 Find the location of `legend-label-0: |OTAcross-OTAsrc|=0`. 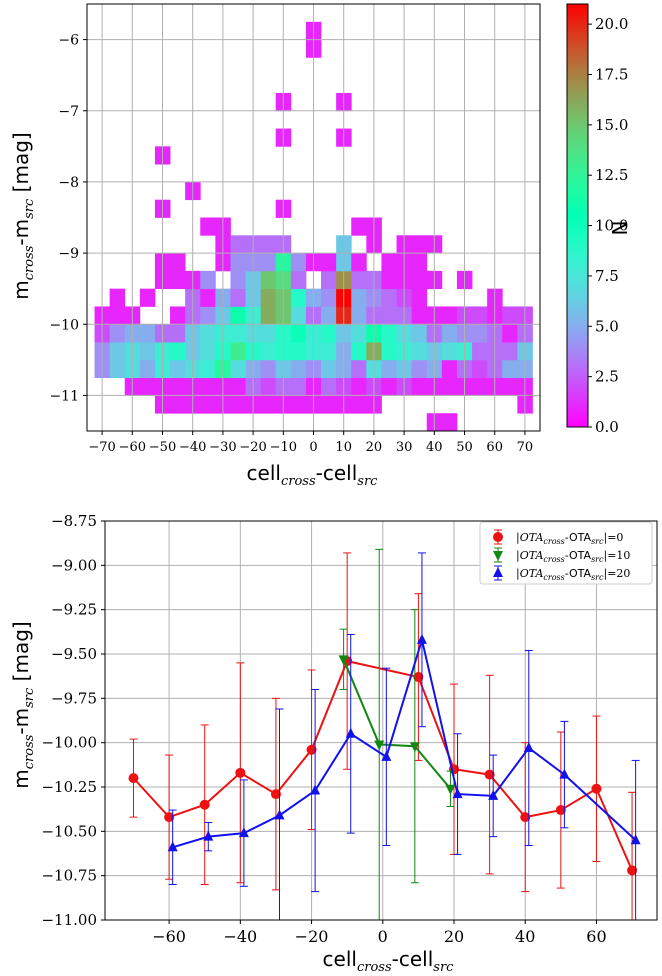

legend-label-0: |OTAcross-OTAsrc|=0 is located at coordinates (569, 538).